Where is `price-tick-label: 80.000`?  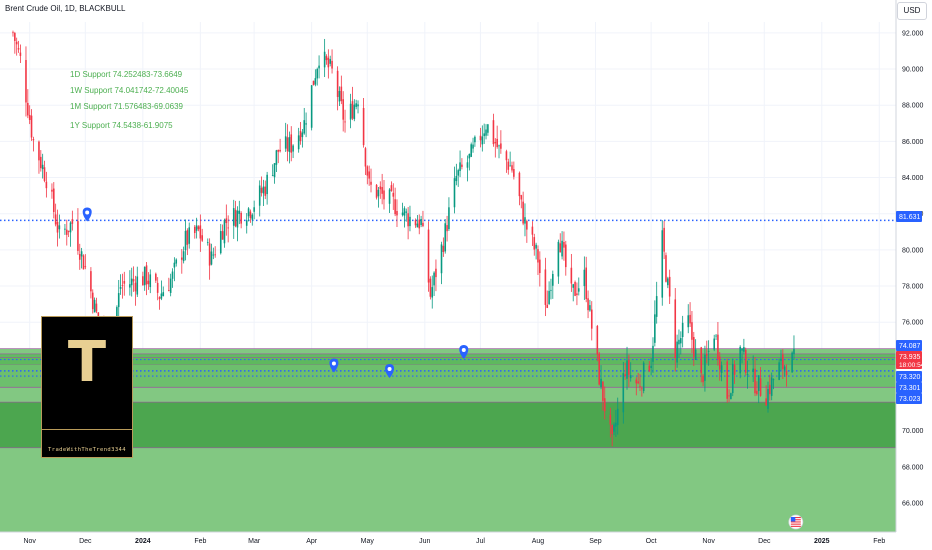
price-tick-label: 80.000 is located at coordinates (913, 250).